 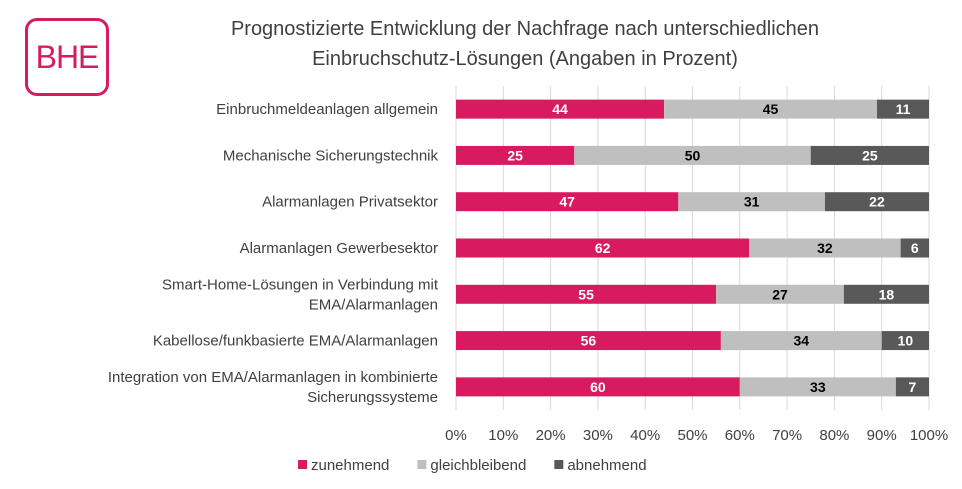 What do you see at coordinates (350, 202) in the screenshot?
I see `category-label: Alarmanlagen Privatsektor` at bounding box center [350, 202].